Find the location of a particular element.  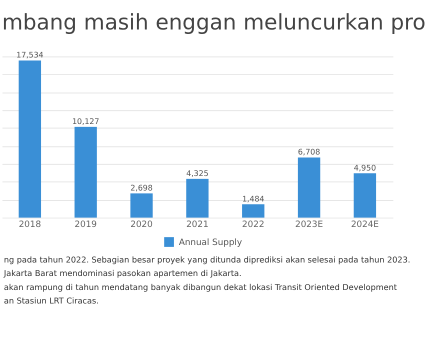

x-tick-label: 2018 is located at coordinates (30, 225).